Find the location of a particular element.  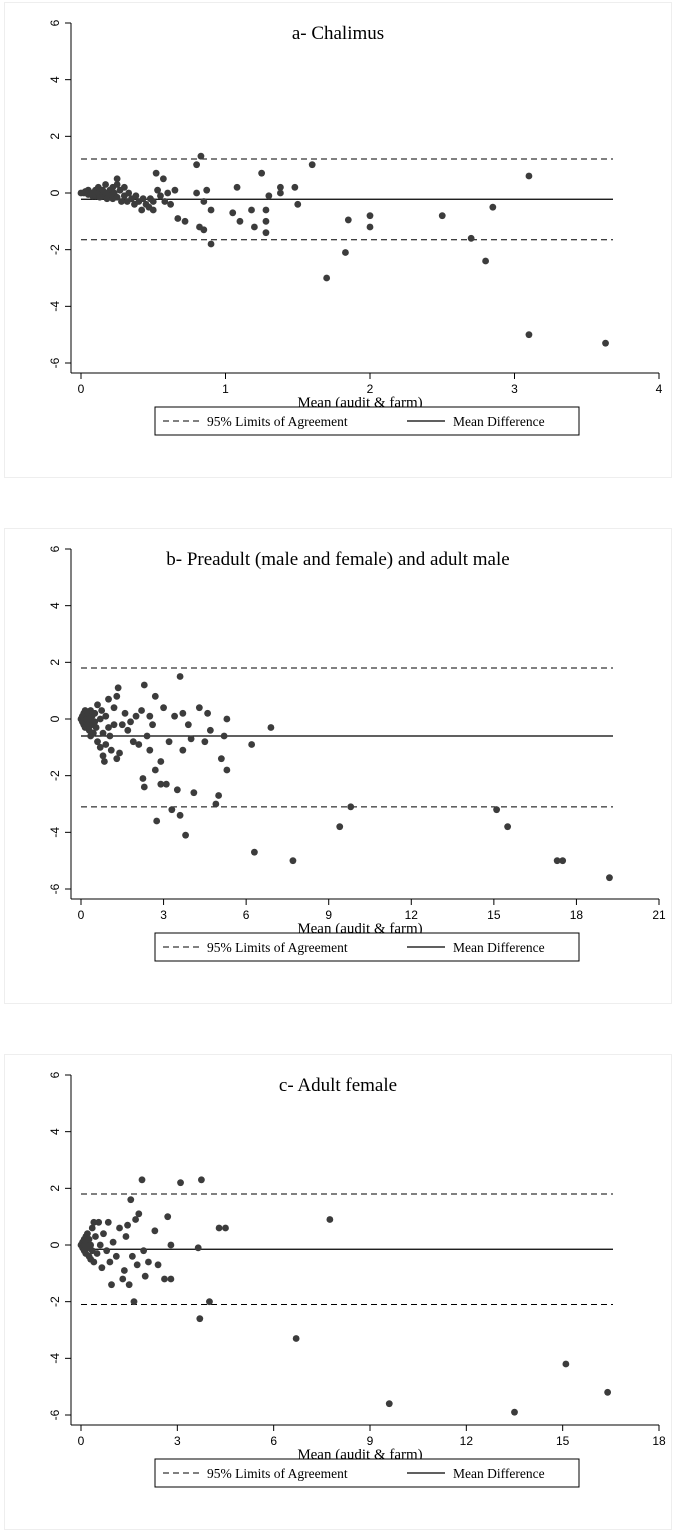

y-tick-label: 4 is located at coordinates (55, 79).